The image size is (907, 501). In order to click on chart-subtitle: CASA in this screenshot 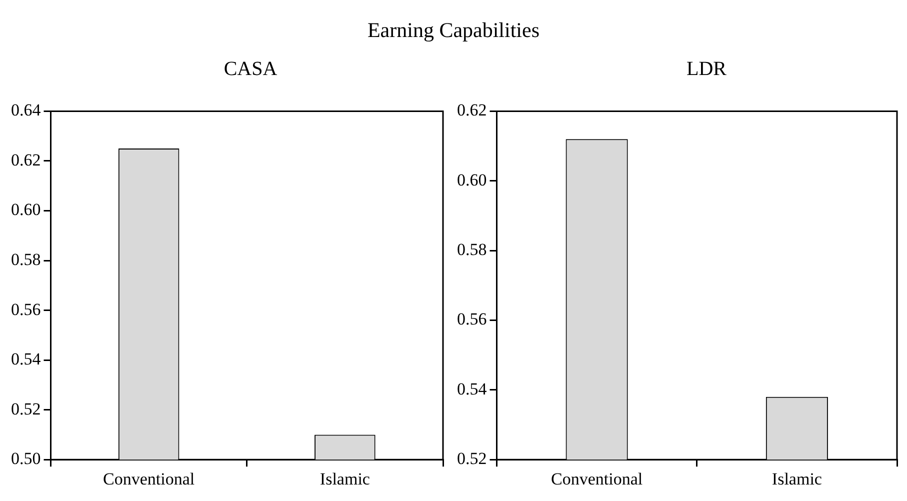, I will do `click(250, 70)`.